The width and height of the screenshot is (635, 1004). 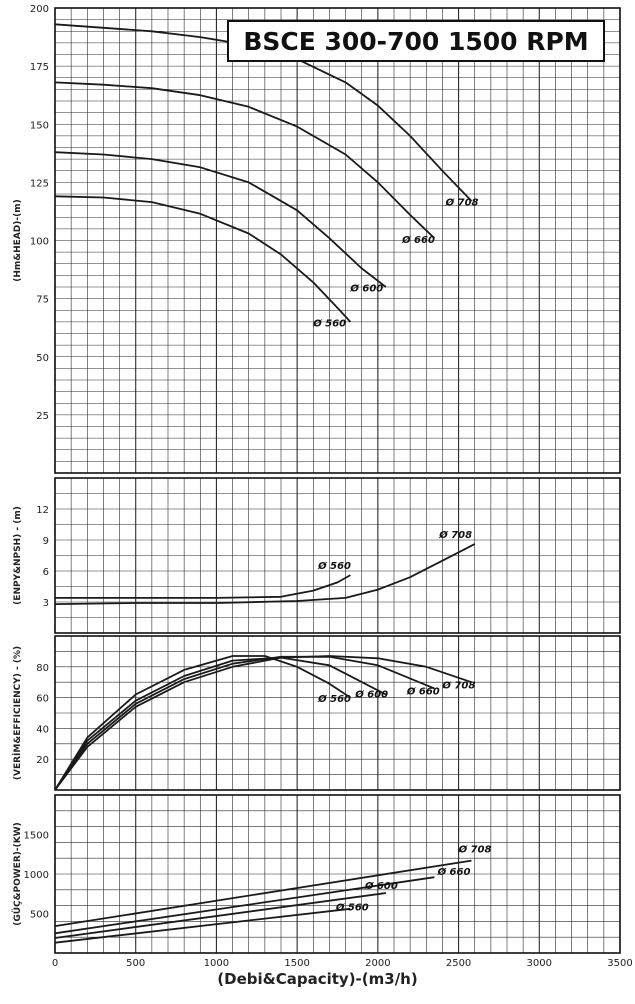 I want to click on efficiency-frame, so click(x=337, y=713).